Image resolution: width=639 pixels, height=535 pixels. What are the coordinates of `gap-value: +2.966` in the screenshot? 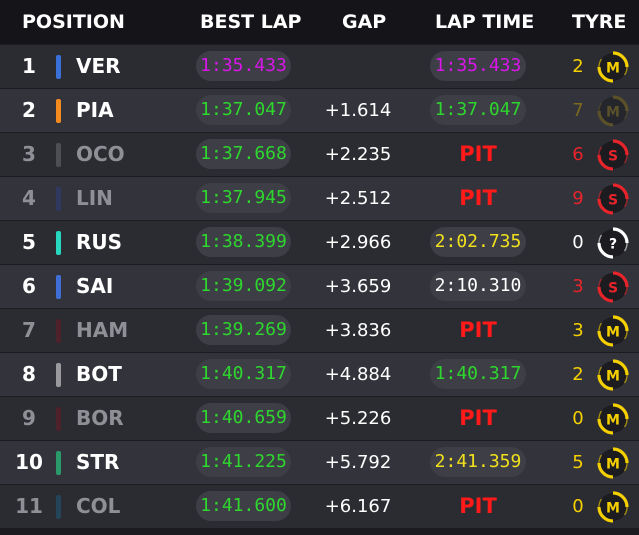 It's located at (358, 242).